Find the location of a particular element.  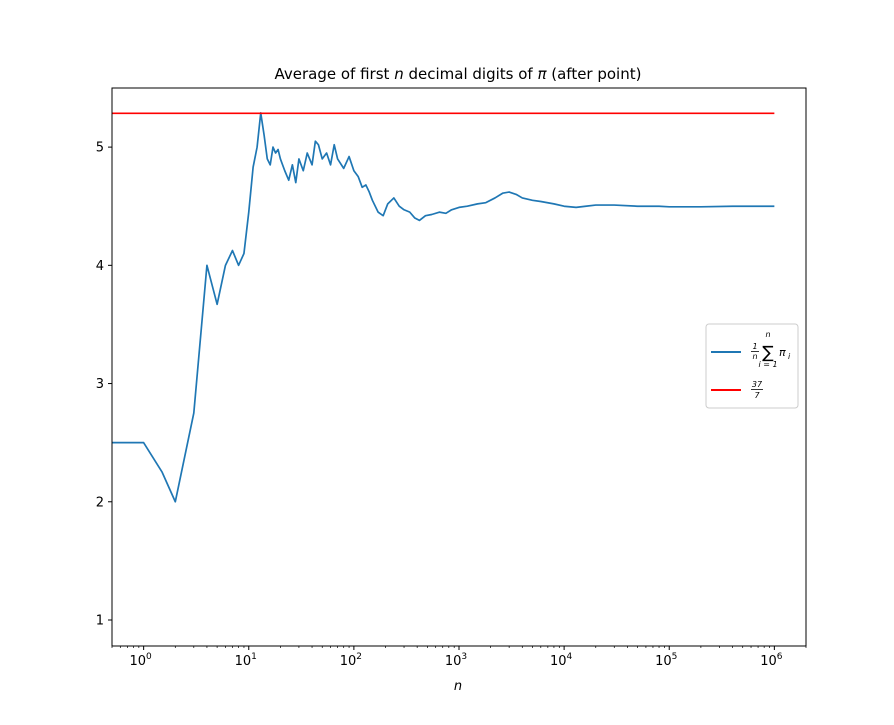

y-tick-label: 1 is located at coordinates (100, 620).